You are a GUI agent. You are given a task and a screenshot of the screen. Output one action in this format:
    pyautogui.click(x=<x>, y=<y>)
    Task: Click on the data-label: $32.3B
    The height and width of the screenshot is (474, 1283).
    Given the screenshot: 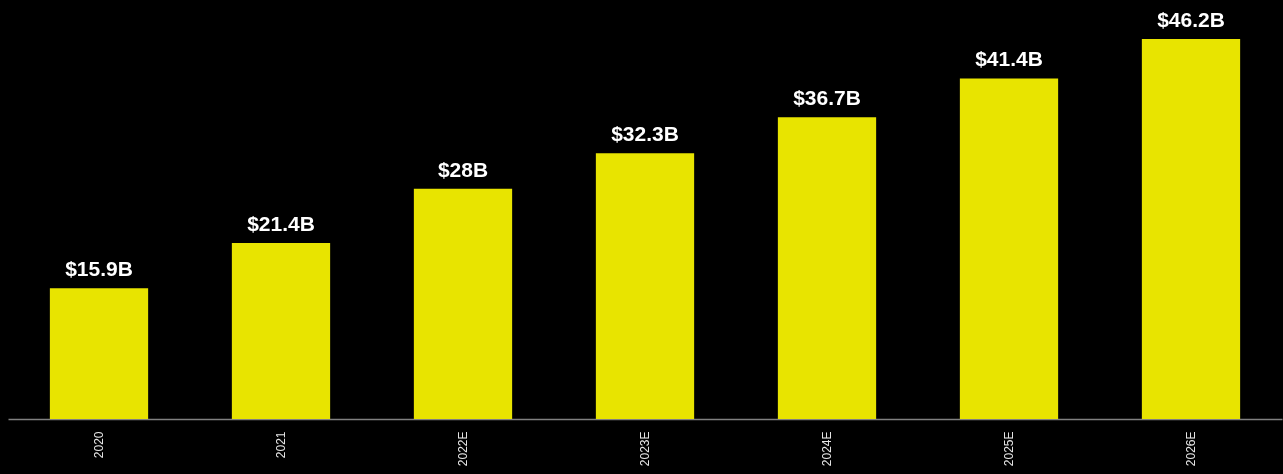 What is the action you would take?
    pyautogui.click(x=645, y=134)
    